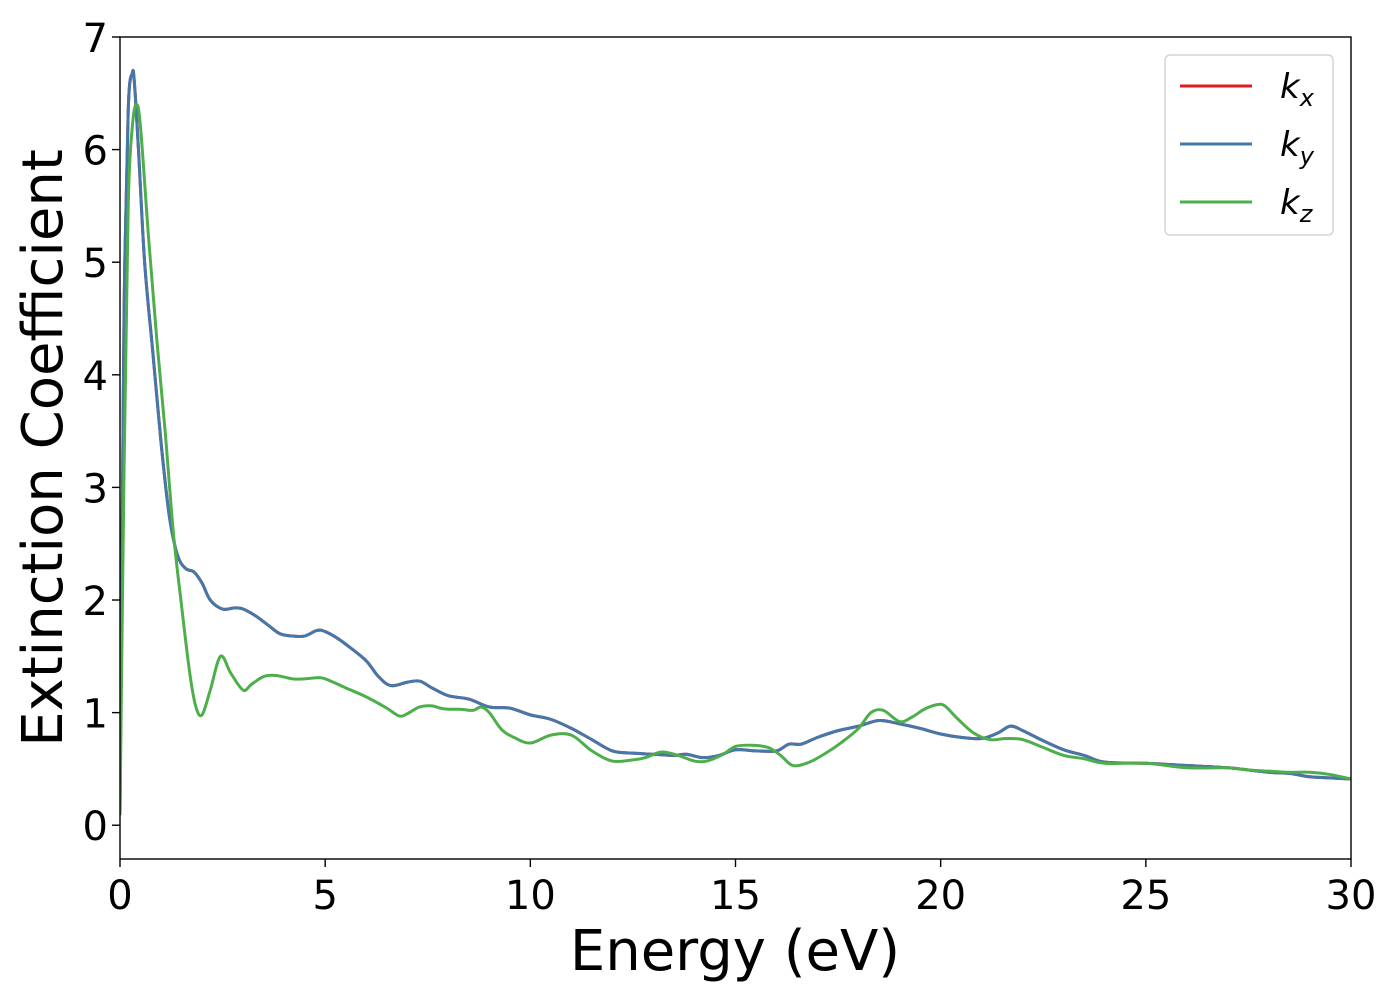 The image size is (1400, 1000). I want to click on y-axis-title: Extinction Coefficient, so click(43, 448).